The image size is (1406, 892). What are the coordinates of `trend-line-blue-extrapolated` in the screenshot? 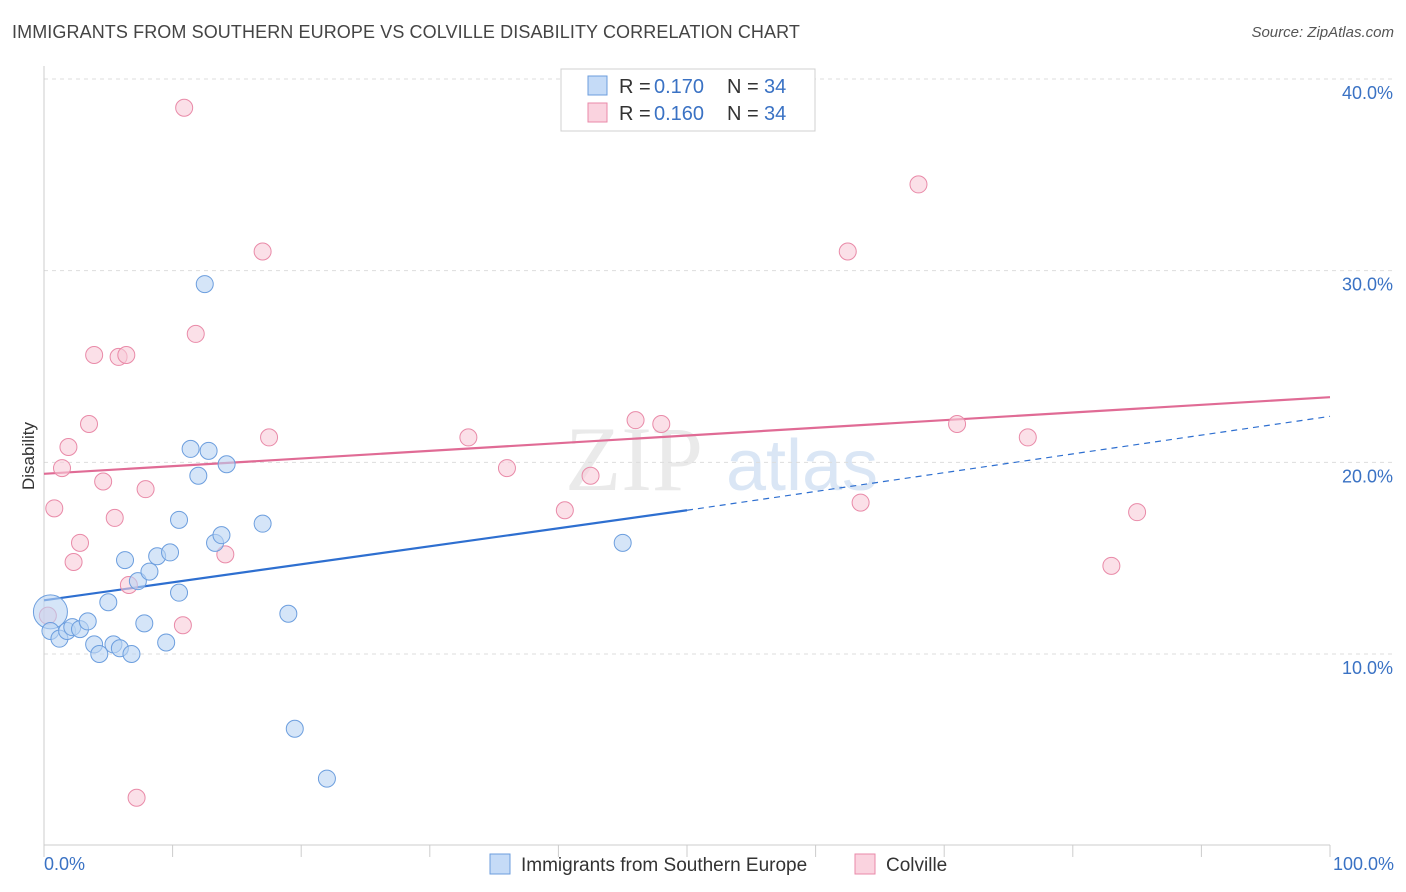 It's located at (1008, 463).